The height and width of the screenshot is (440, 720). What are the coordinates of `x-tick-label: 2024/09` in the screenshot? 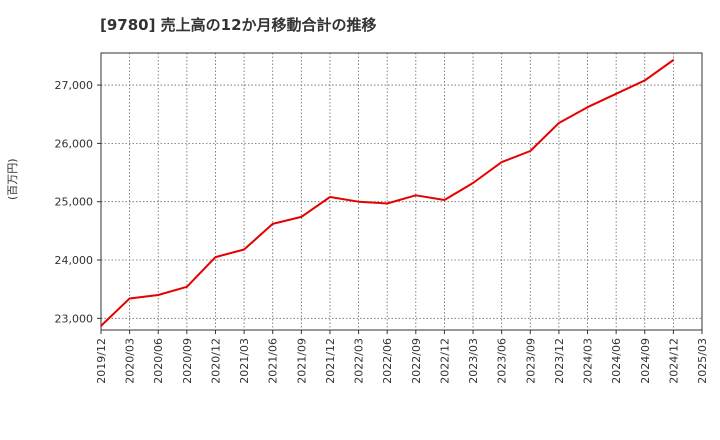 It's located at (645, 361).